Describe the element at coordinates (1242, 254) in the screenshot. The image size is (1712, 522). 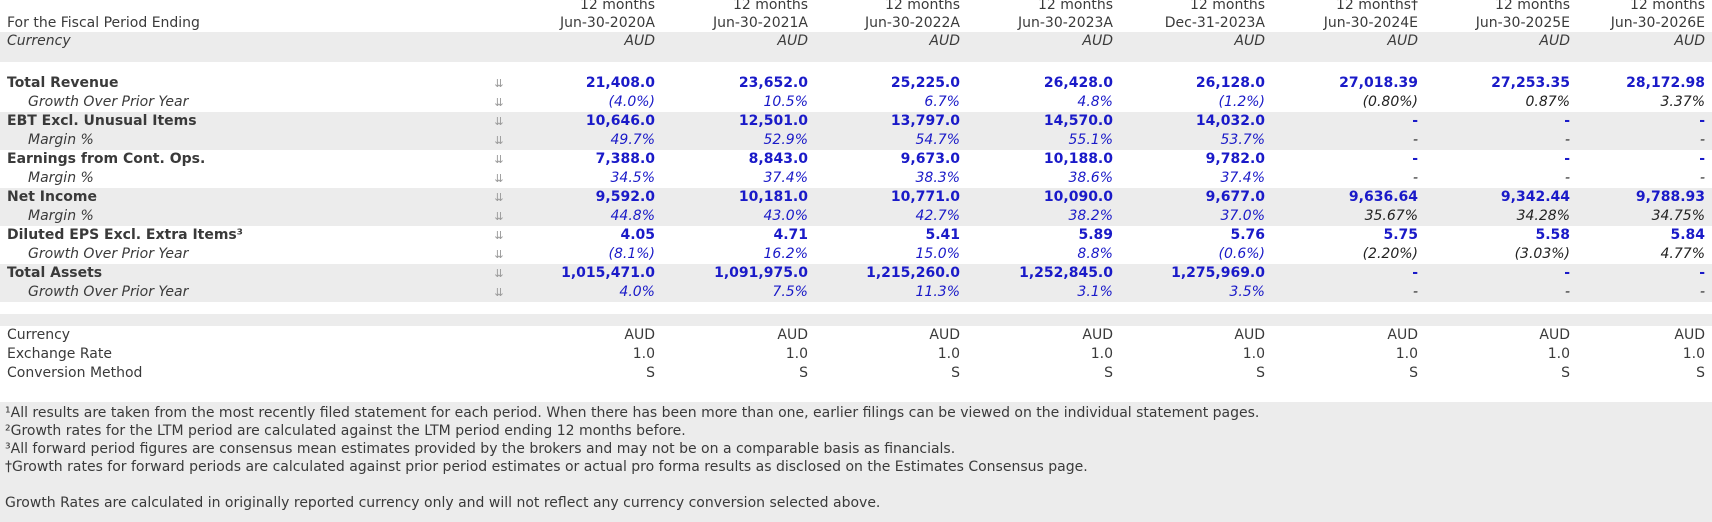
I see `cell-value: (0.6%)` at that location.